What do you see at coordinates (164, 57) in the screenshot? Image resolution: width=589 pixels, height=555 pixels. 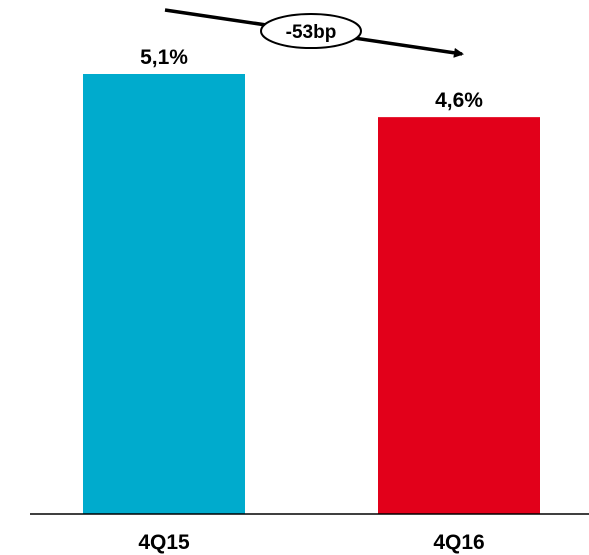 I see `value-label-4q15: 5,1%` at bounding box center [164, 57].